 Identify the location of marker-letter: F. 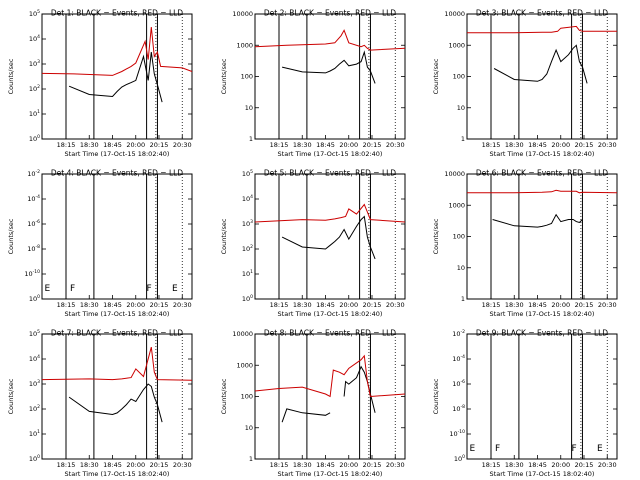
(497, 449).